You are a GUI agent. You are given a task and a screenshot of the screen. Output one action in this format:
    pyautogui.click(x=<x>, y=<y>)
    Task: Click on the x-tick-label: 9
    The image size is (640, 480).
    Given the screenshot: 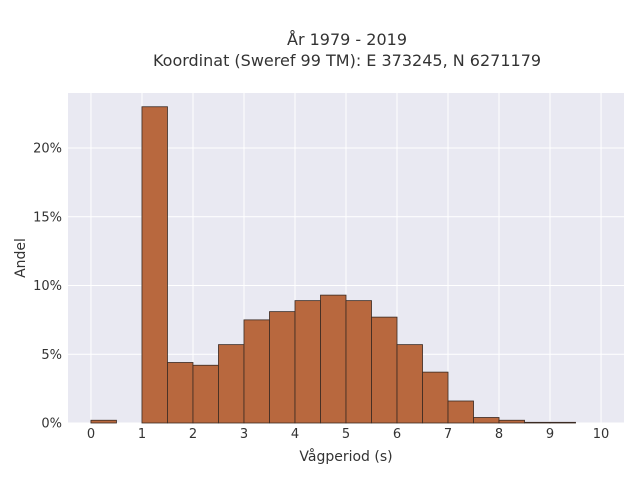 What is the action you would take?
    pyautogui.click(x=550, y=434)
    